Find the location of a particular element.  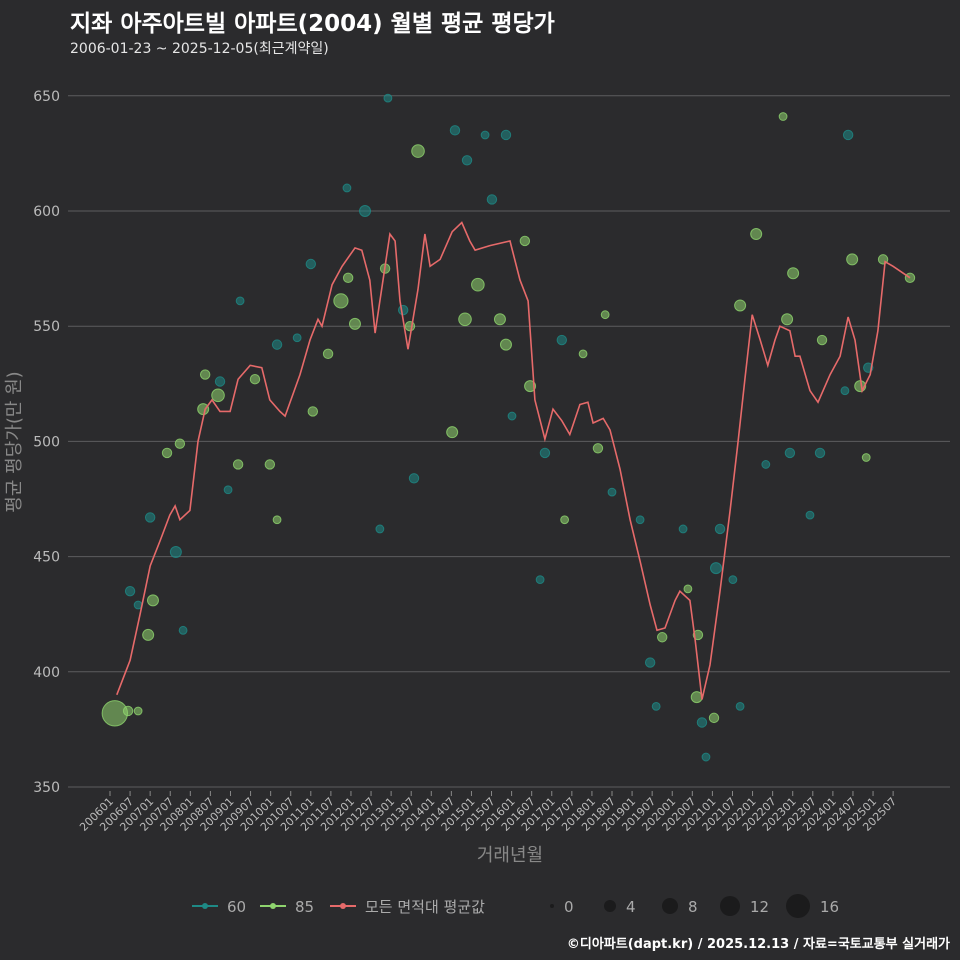

y-tick-label: 400 is located at coordinates (46, 673).